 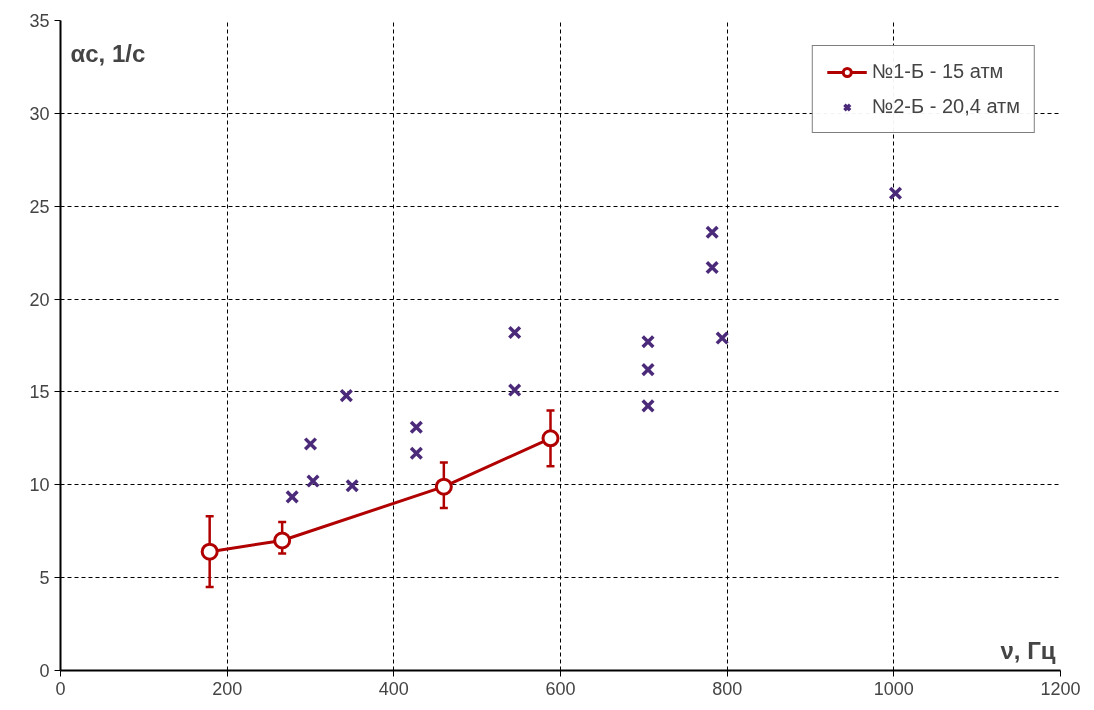 I want to click on x-tick-label: 1200, so click(x=1060, y=688).